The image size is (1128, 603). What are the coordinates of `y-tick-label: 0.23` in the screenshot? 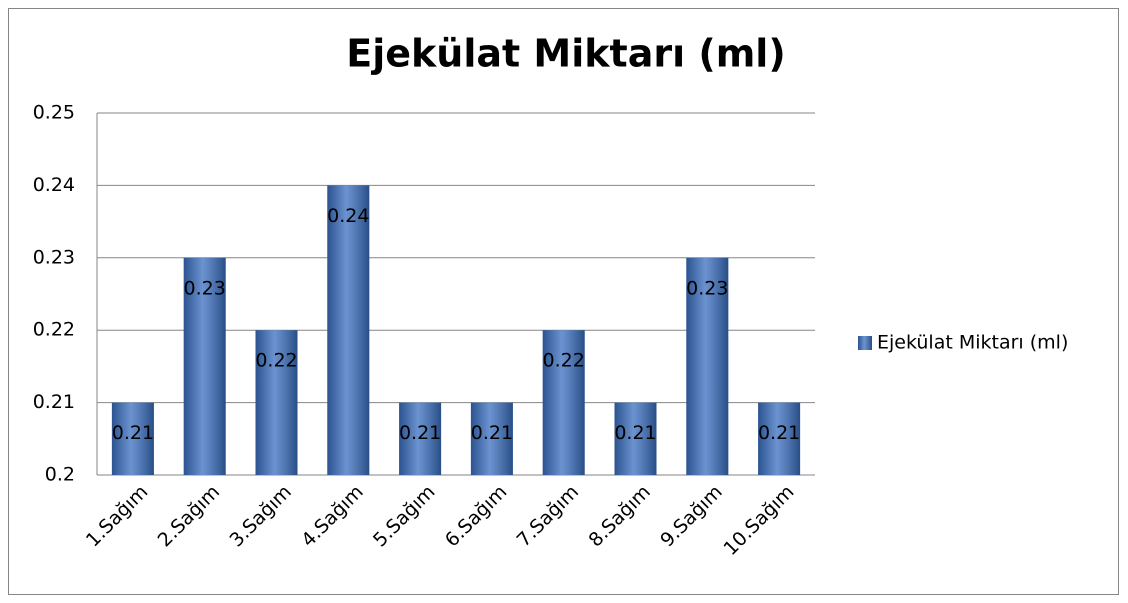 It's located at (54, 257).